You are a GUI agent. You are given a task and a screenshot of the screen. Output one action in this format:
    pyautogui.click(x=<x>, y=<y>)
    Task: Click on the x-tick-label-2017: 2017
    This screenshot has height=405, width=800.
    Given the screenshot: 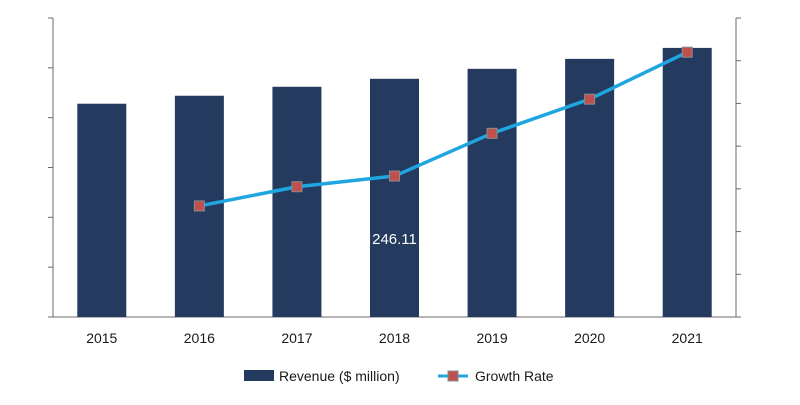 What is the action you would take?
    pyautogui.click(x=296, y=338)
    